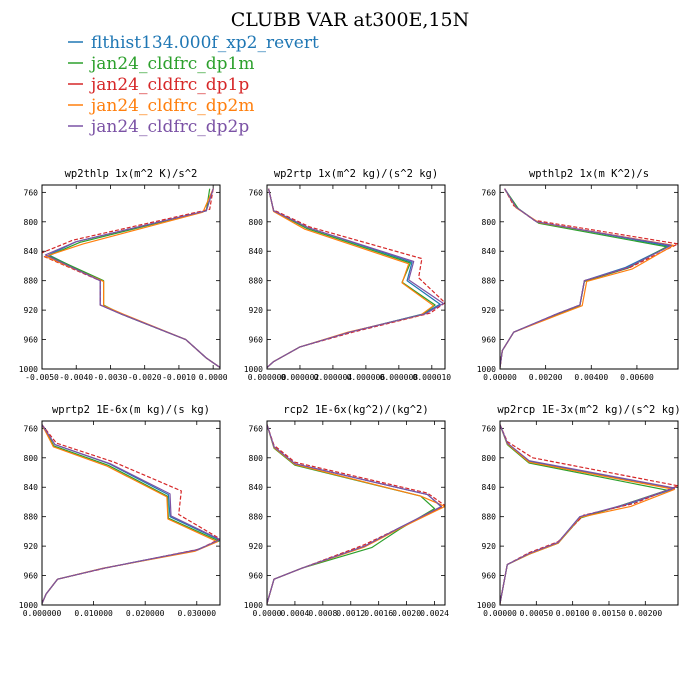 The width and height of the screenshot is (700, 700). Describe the element at coordinates (197, 613) in the screenshot. I see `x-tick-label: 0.030000` at that location.